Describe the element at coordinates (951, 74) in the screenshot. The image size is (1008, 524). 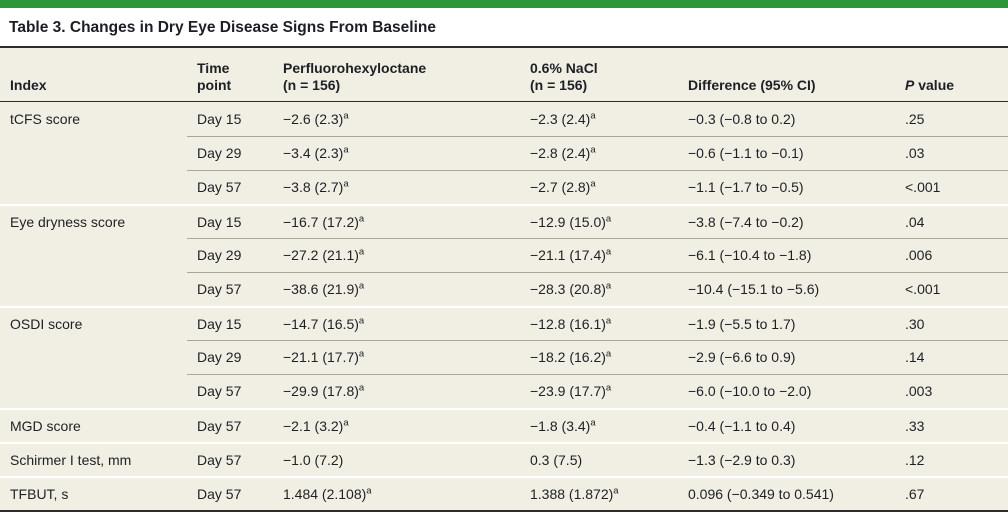
I see `column-header-p-value: P value` at that location.